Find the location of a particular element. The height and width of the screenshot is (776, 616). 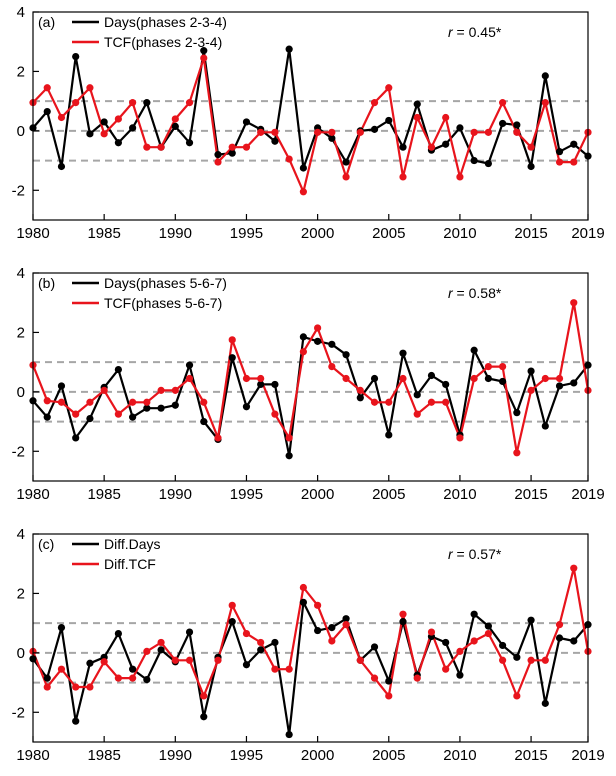

y-tick-label: 2 is located at coordinates (21, 71).